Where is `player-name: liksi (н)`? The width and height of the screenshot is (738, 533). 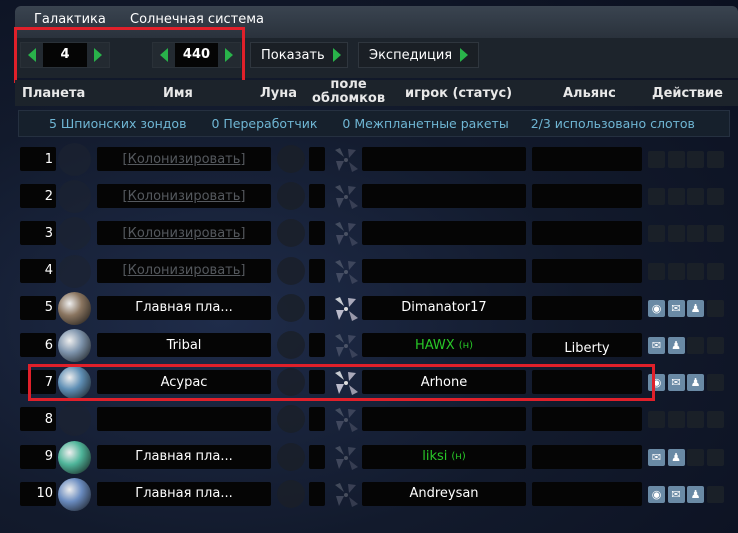 player-name: liksi (н) is located at coordinates (444, 456).